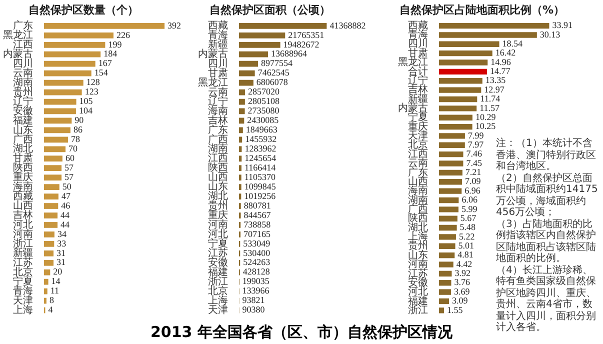 The width and height of the screenshot is (603, 344). I want to click on y-tick-label: 北京, so click(23, 272).